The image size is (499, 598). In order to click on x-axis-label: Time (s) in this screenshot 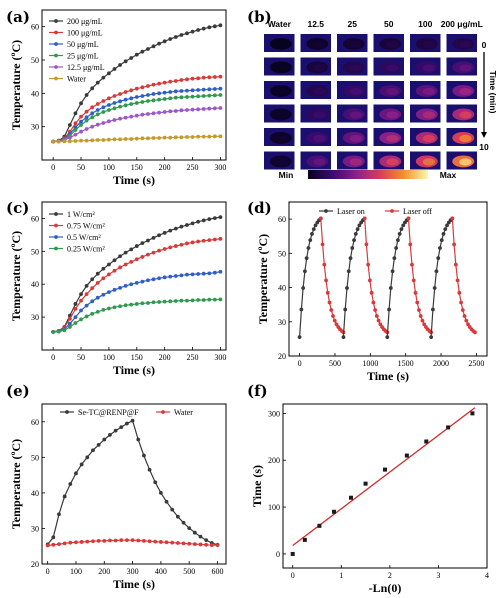, I will do `click(388, 376)`.